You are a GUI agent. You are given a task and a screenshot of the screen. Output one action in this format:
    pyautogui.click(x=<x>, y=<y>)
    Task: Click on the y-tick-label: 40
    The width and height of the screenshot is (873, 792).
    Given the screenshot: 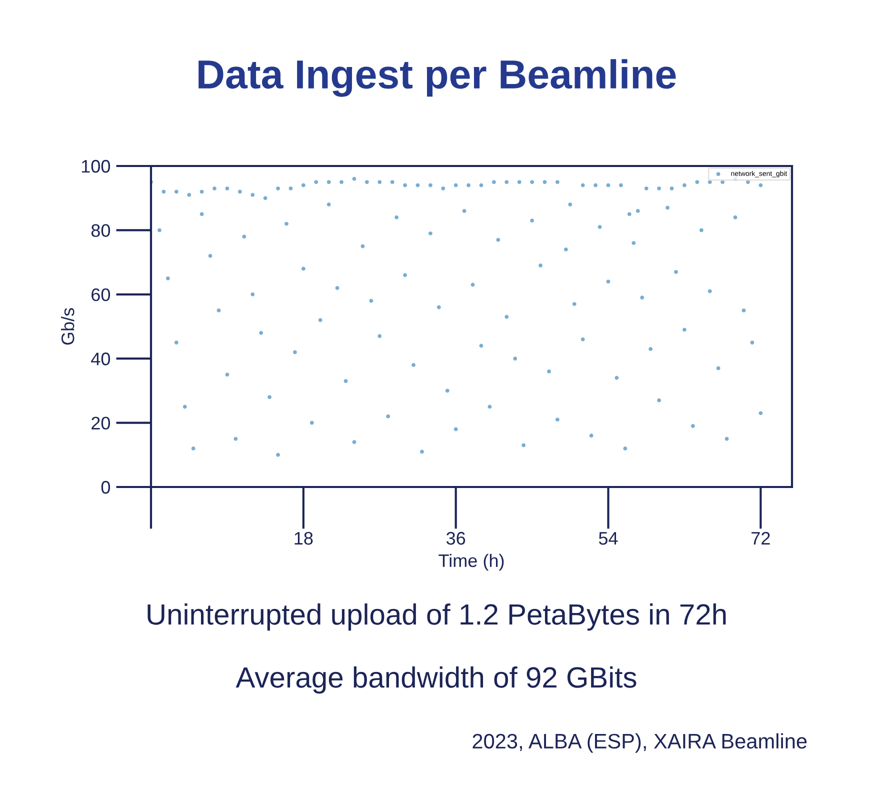 What is the action you would take?
    pyautogui.click(x=100, y=359)
    